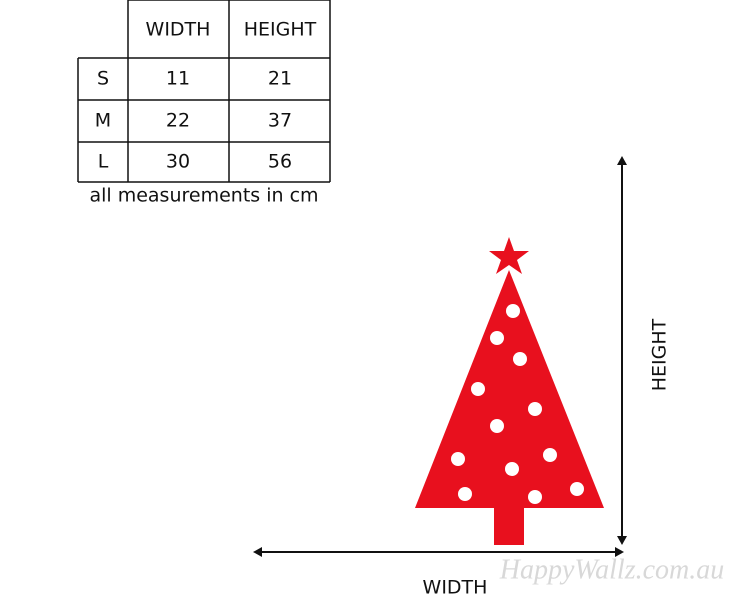 The width and height of the screenshot is (750, 600). I want to click on table-cell: 21, so click(280, 79).